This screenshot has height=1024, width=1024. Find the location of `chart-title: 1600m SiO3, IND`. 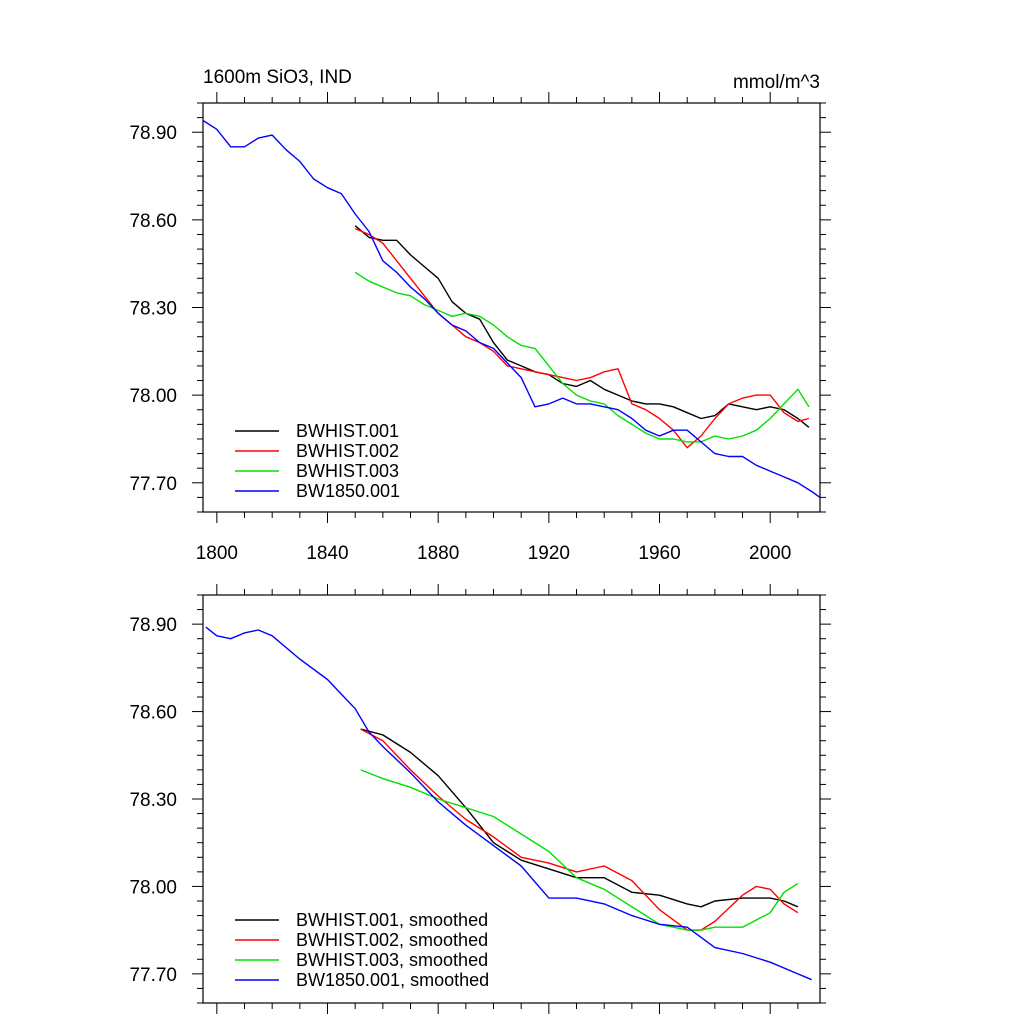

chart-title: 1600m SiO3, IND is located at coordinates (277, 77).